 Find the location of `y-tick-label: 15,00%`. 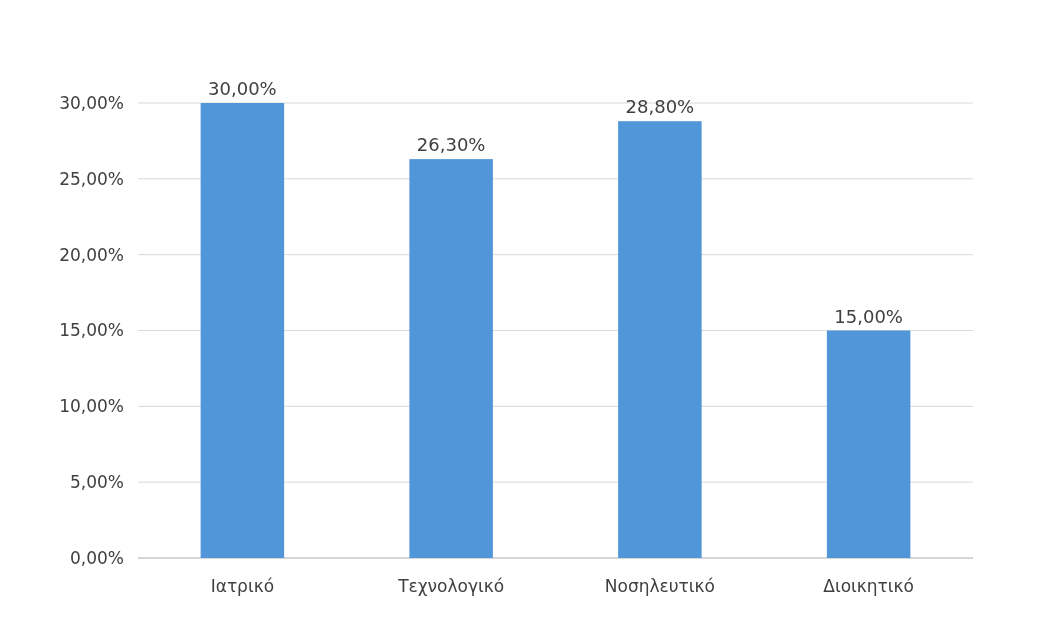

y-tick-label: 15,00% is located at coordinates (91, 330).